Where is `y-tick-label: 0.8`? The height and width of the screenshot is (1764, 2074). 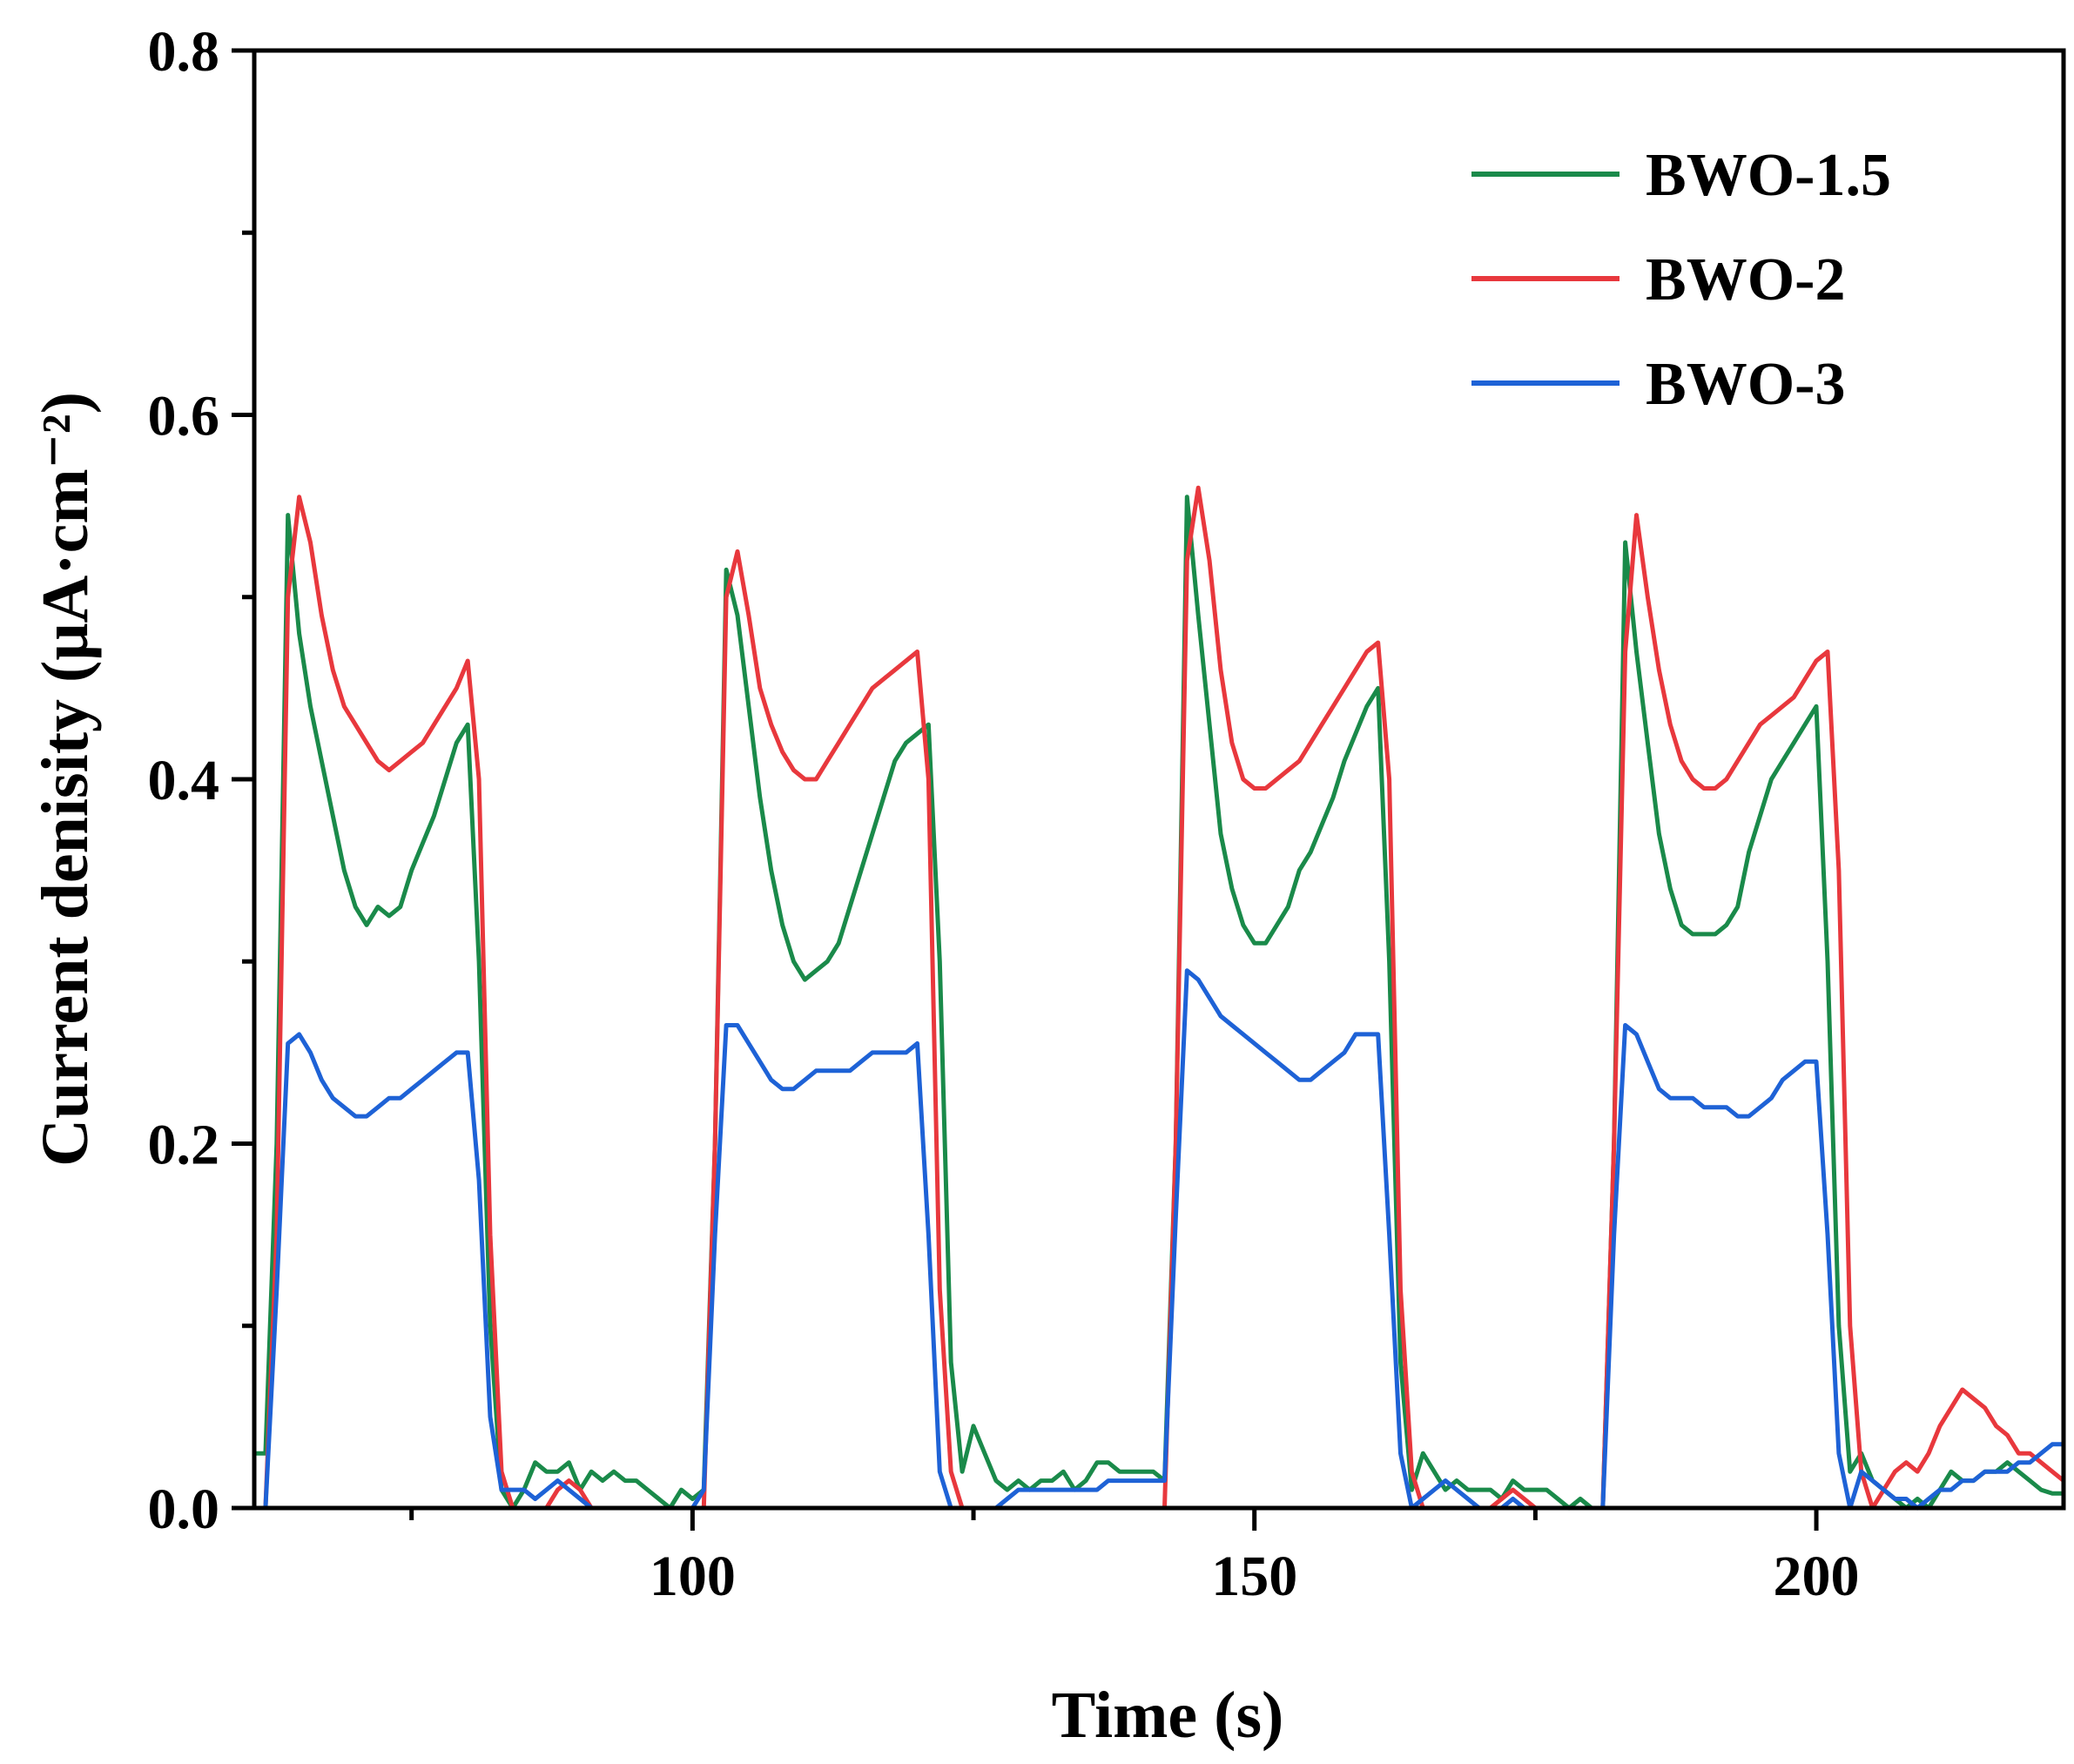 y-tick-label: 0.8 is located at coordinates (184, 52).